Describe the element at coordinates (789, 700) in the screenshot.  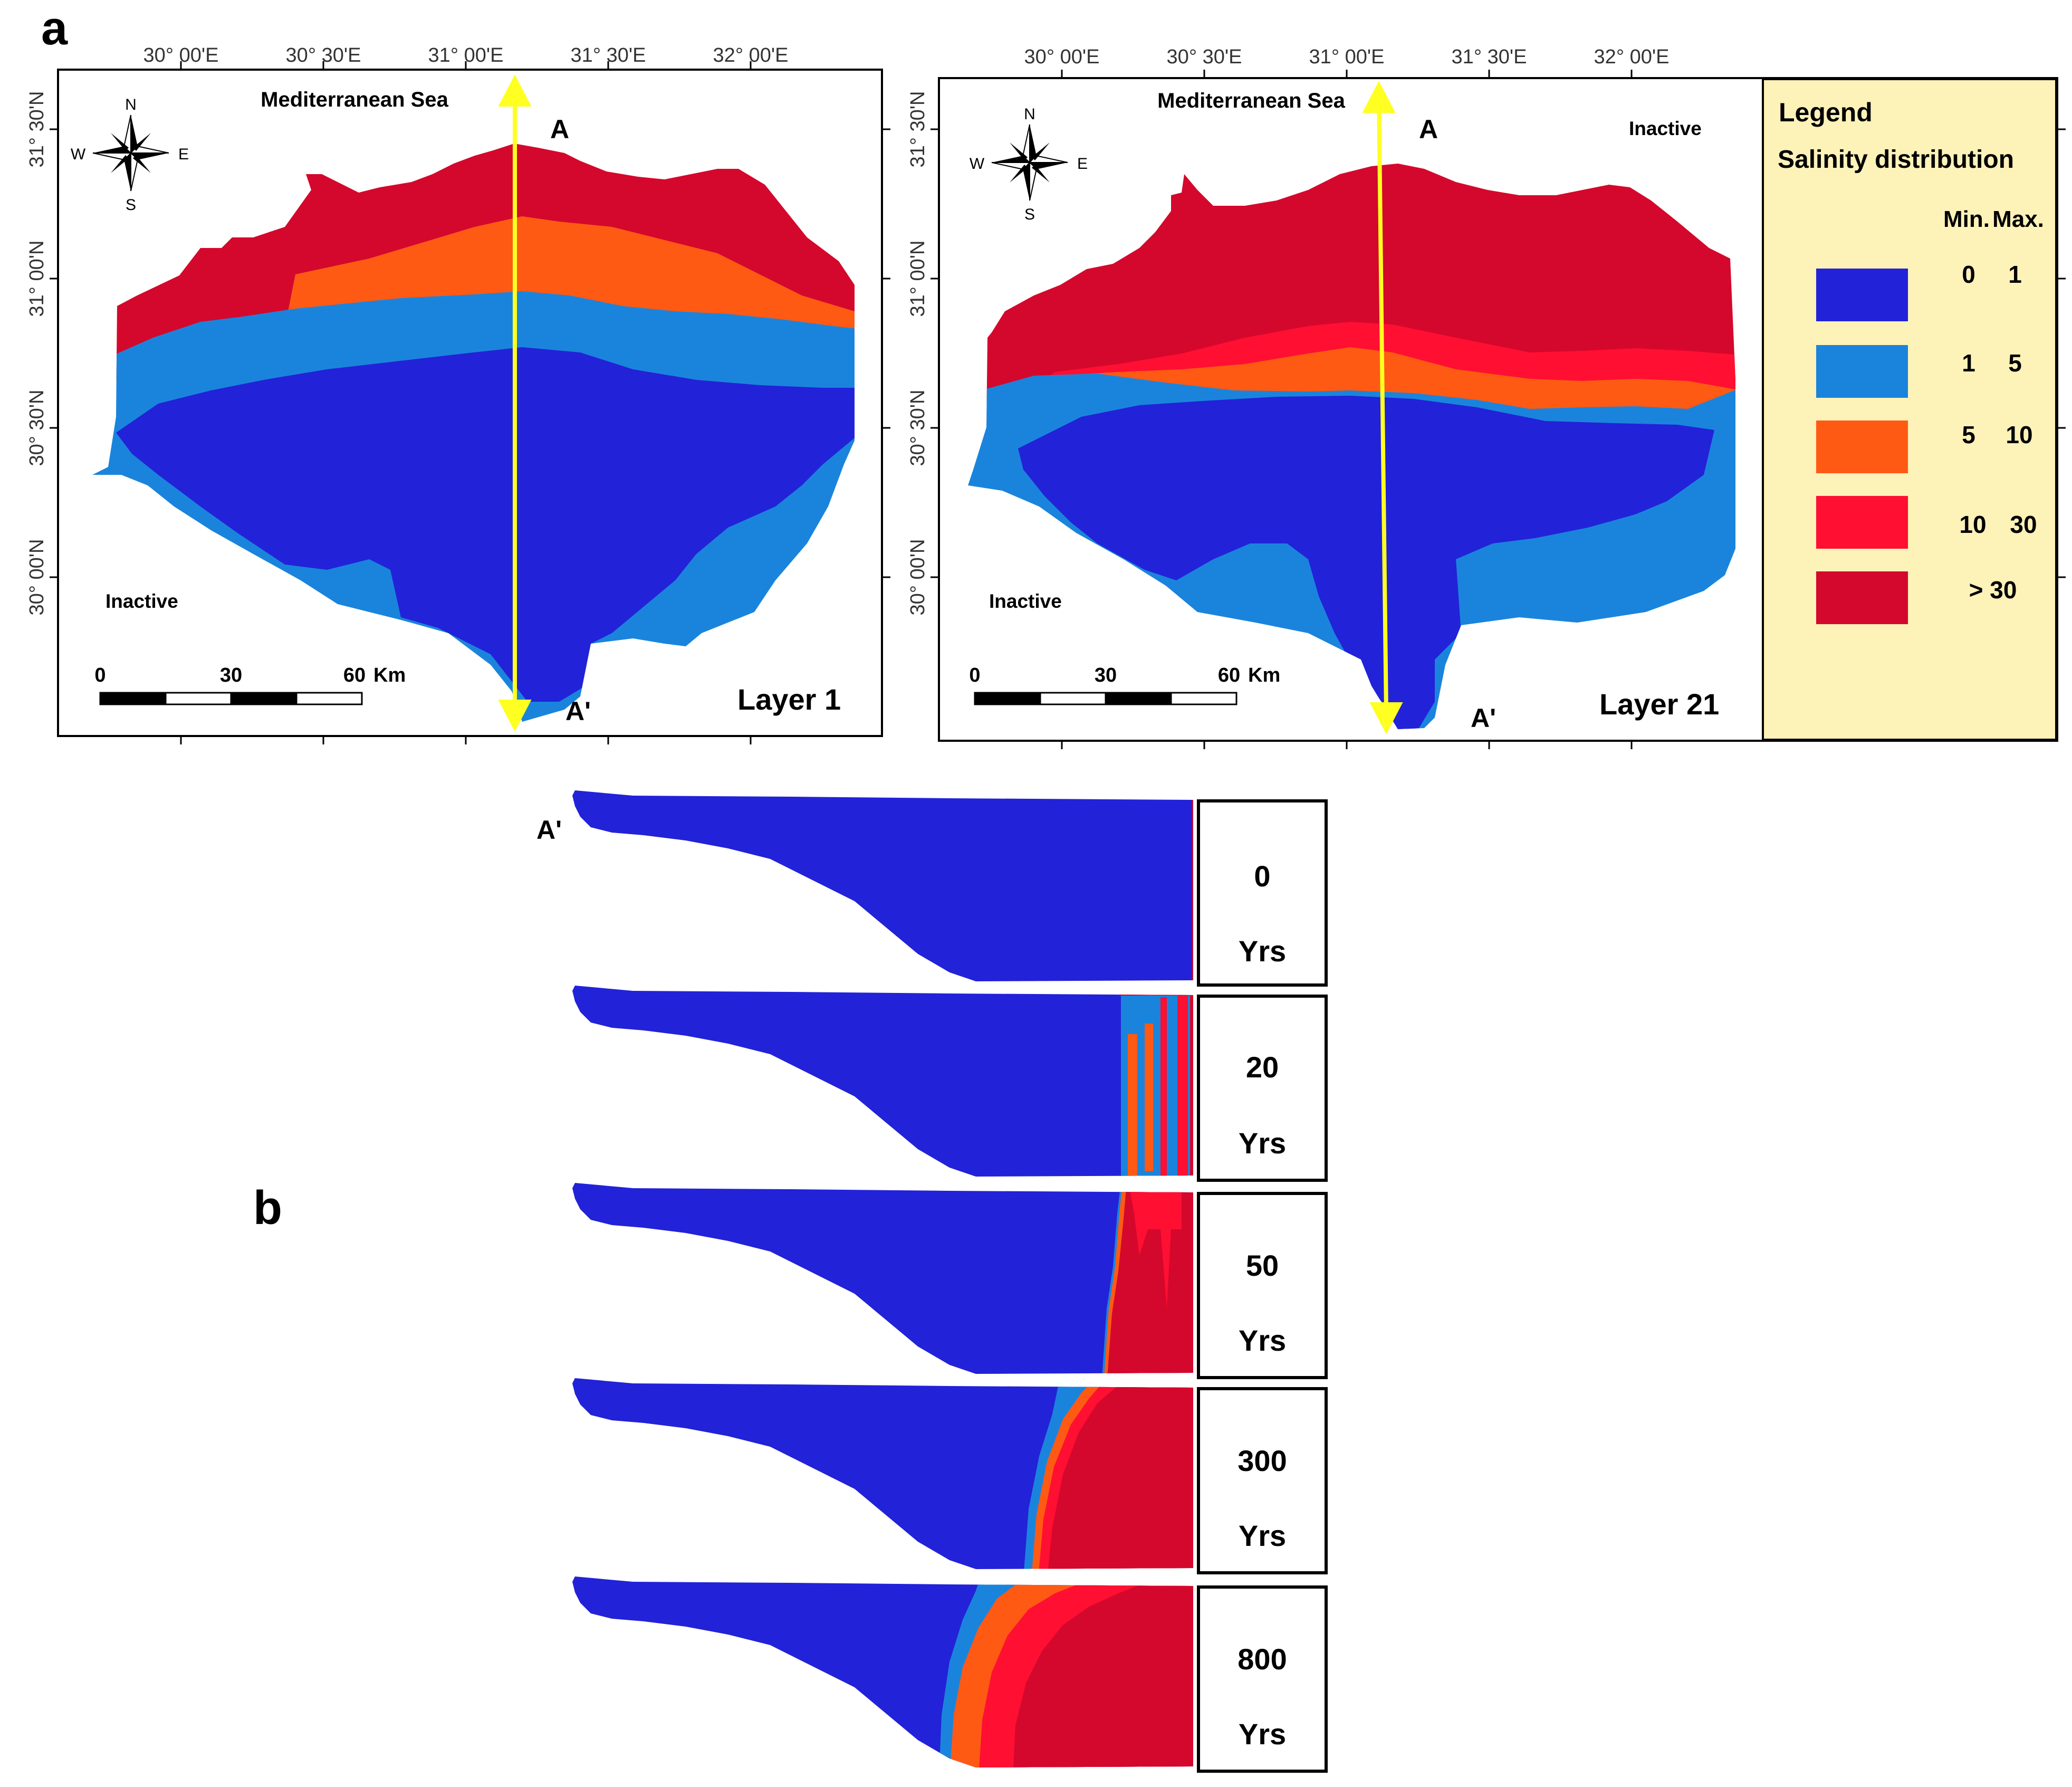
I see `map-1-layer-label: Layer 1` at that location.